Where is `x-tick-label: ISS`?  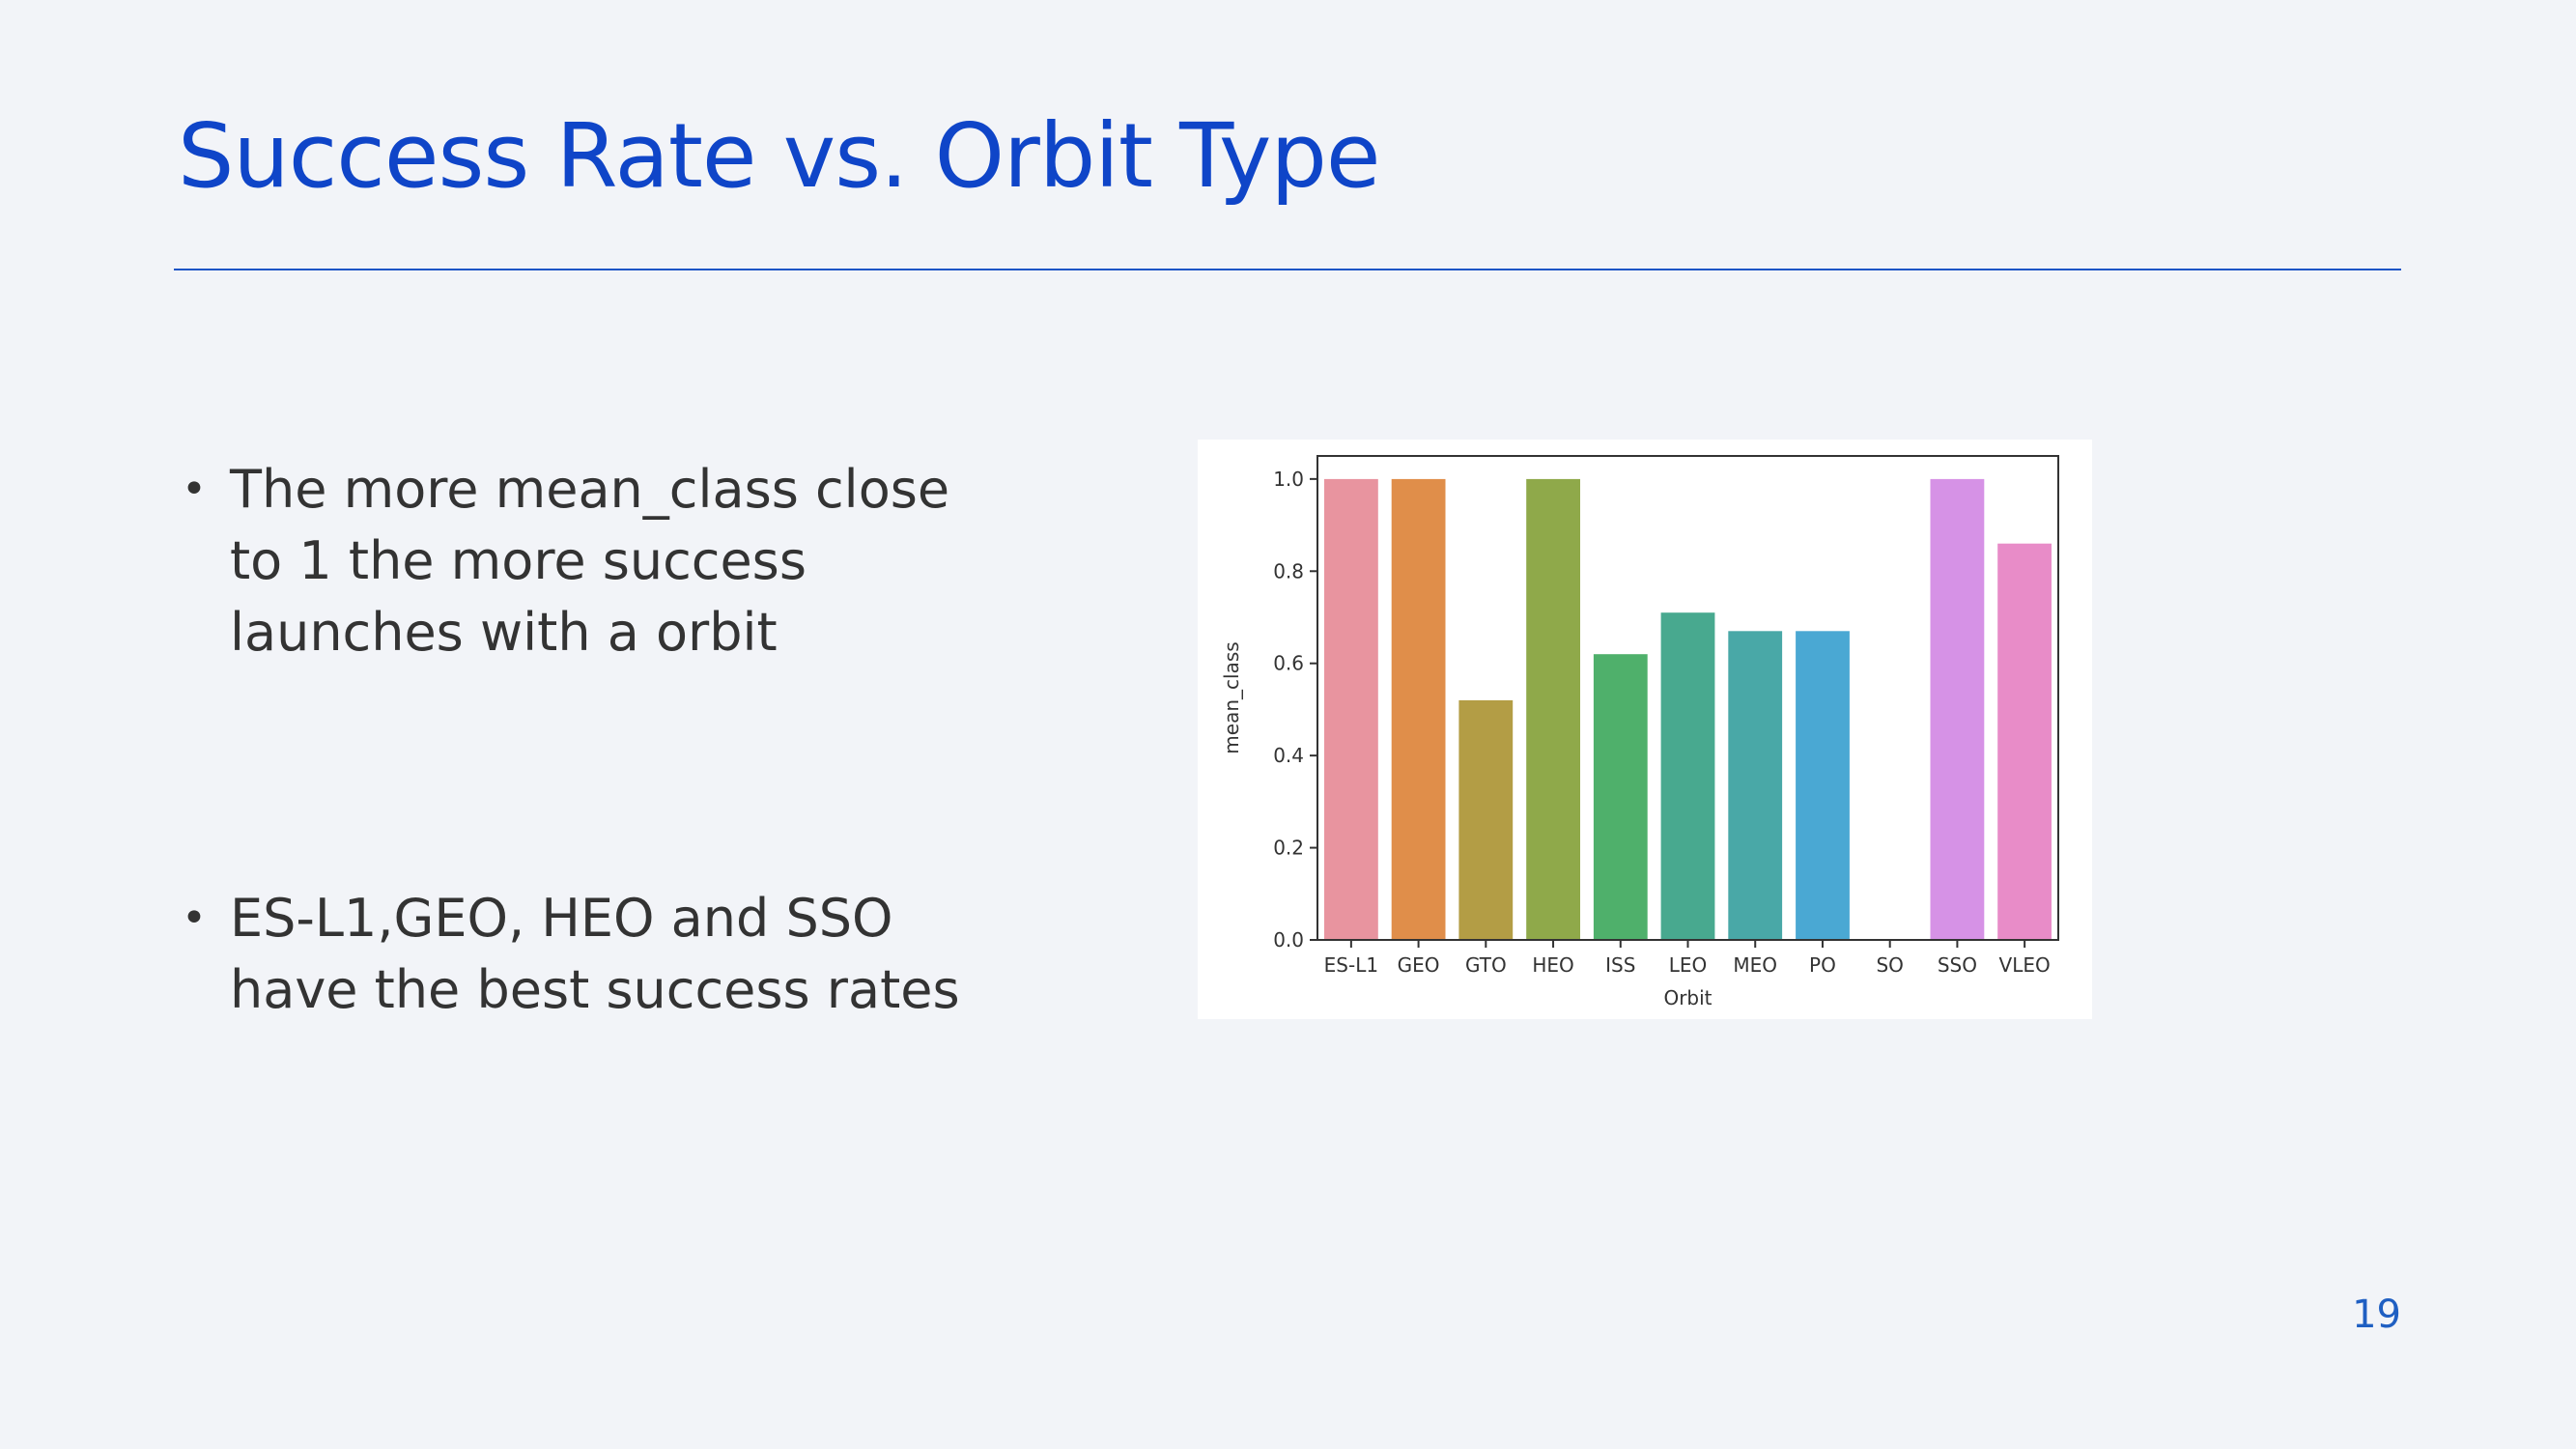
x-tick-label: ISS is located at coordinates (1620, 965).